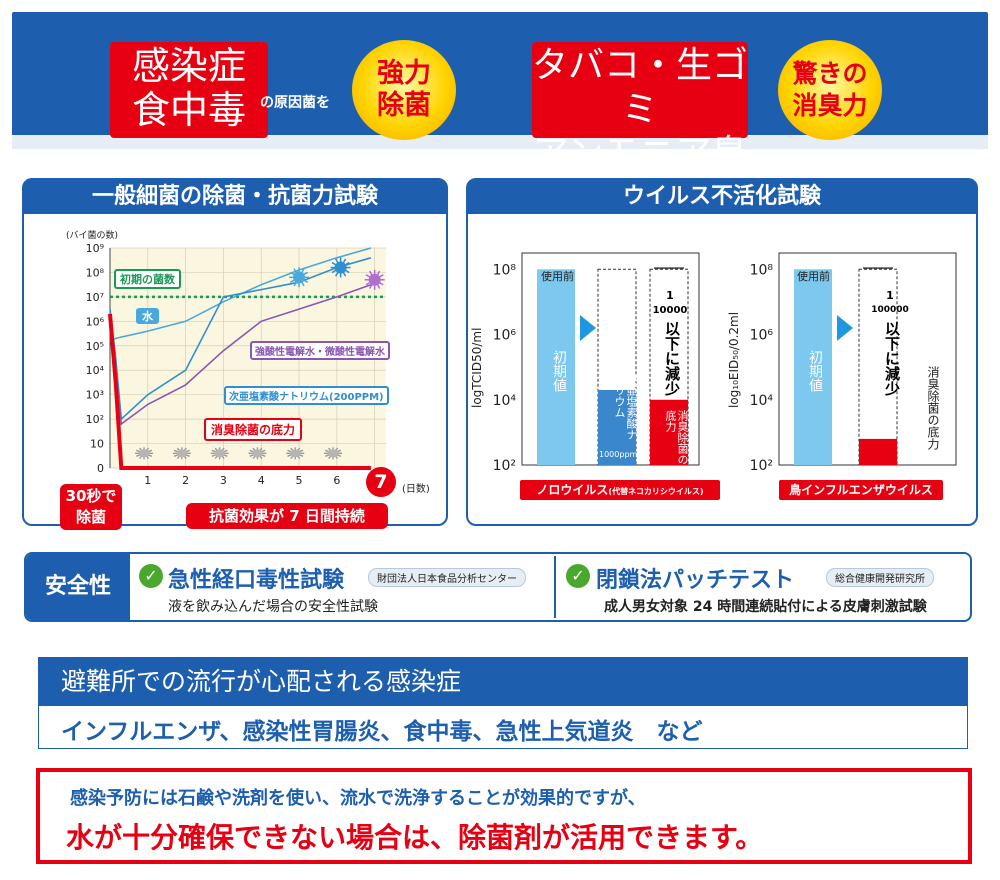 This screenshot has width=1000, height=880. Describe the element at coordinates (256, 580) in the screenshot. I see `oral-test-title: 急性経口毒性試験` at that location.